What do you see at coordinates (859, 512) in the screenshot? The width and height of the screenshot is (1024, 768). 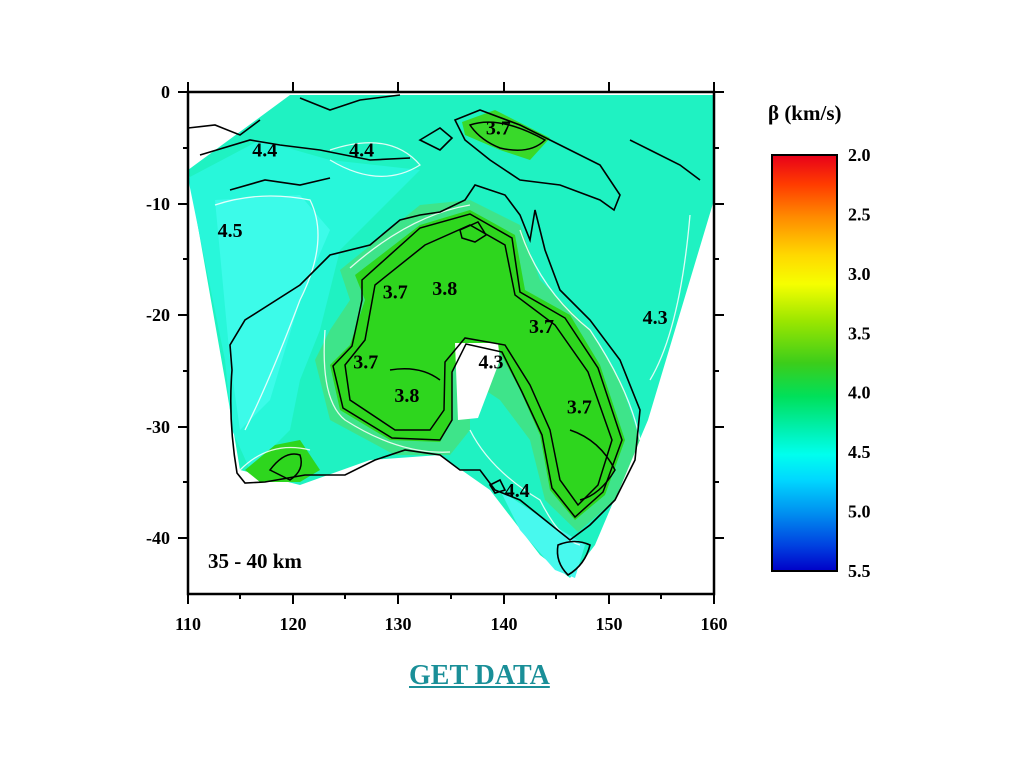 I see `colorbar-tick-label: 5.0` at bounding box center [859, 512].